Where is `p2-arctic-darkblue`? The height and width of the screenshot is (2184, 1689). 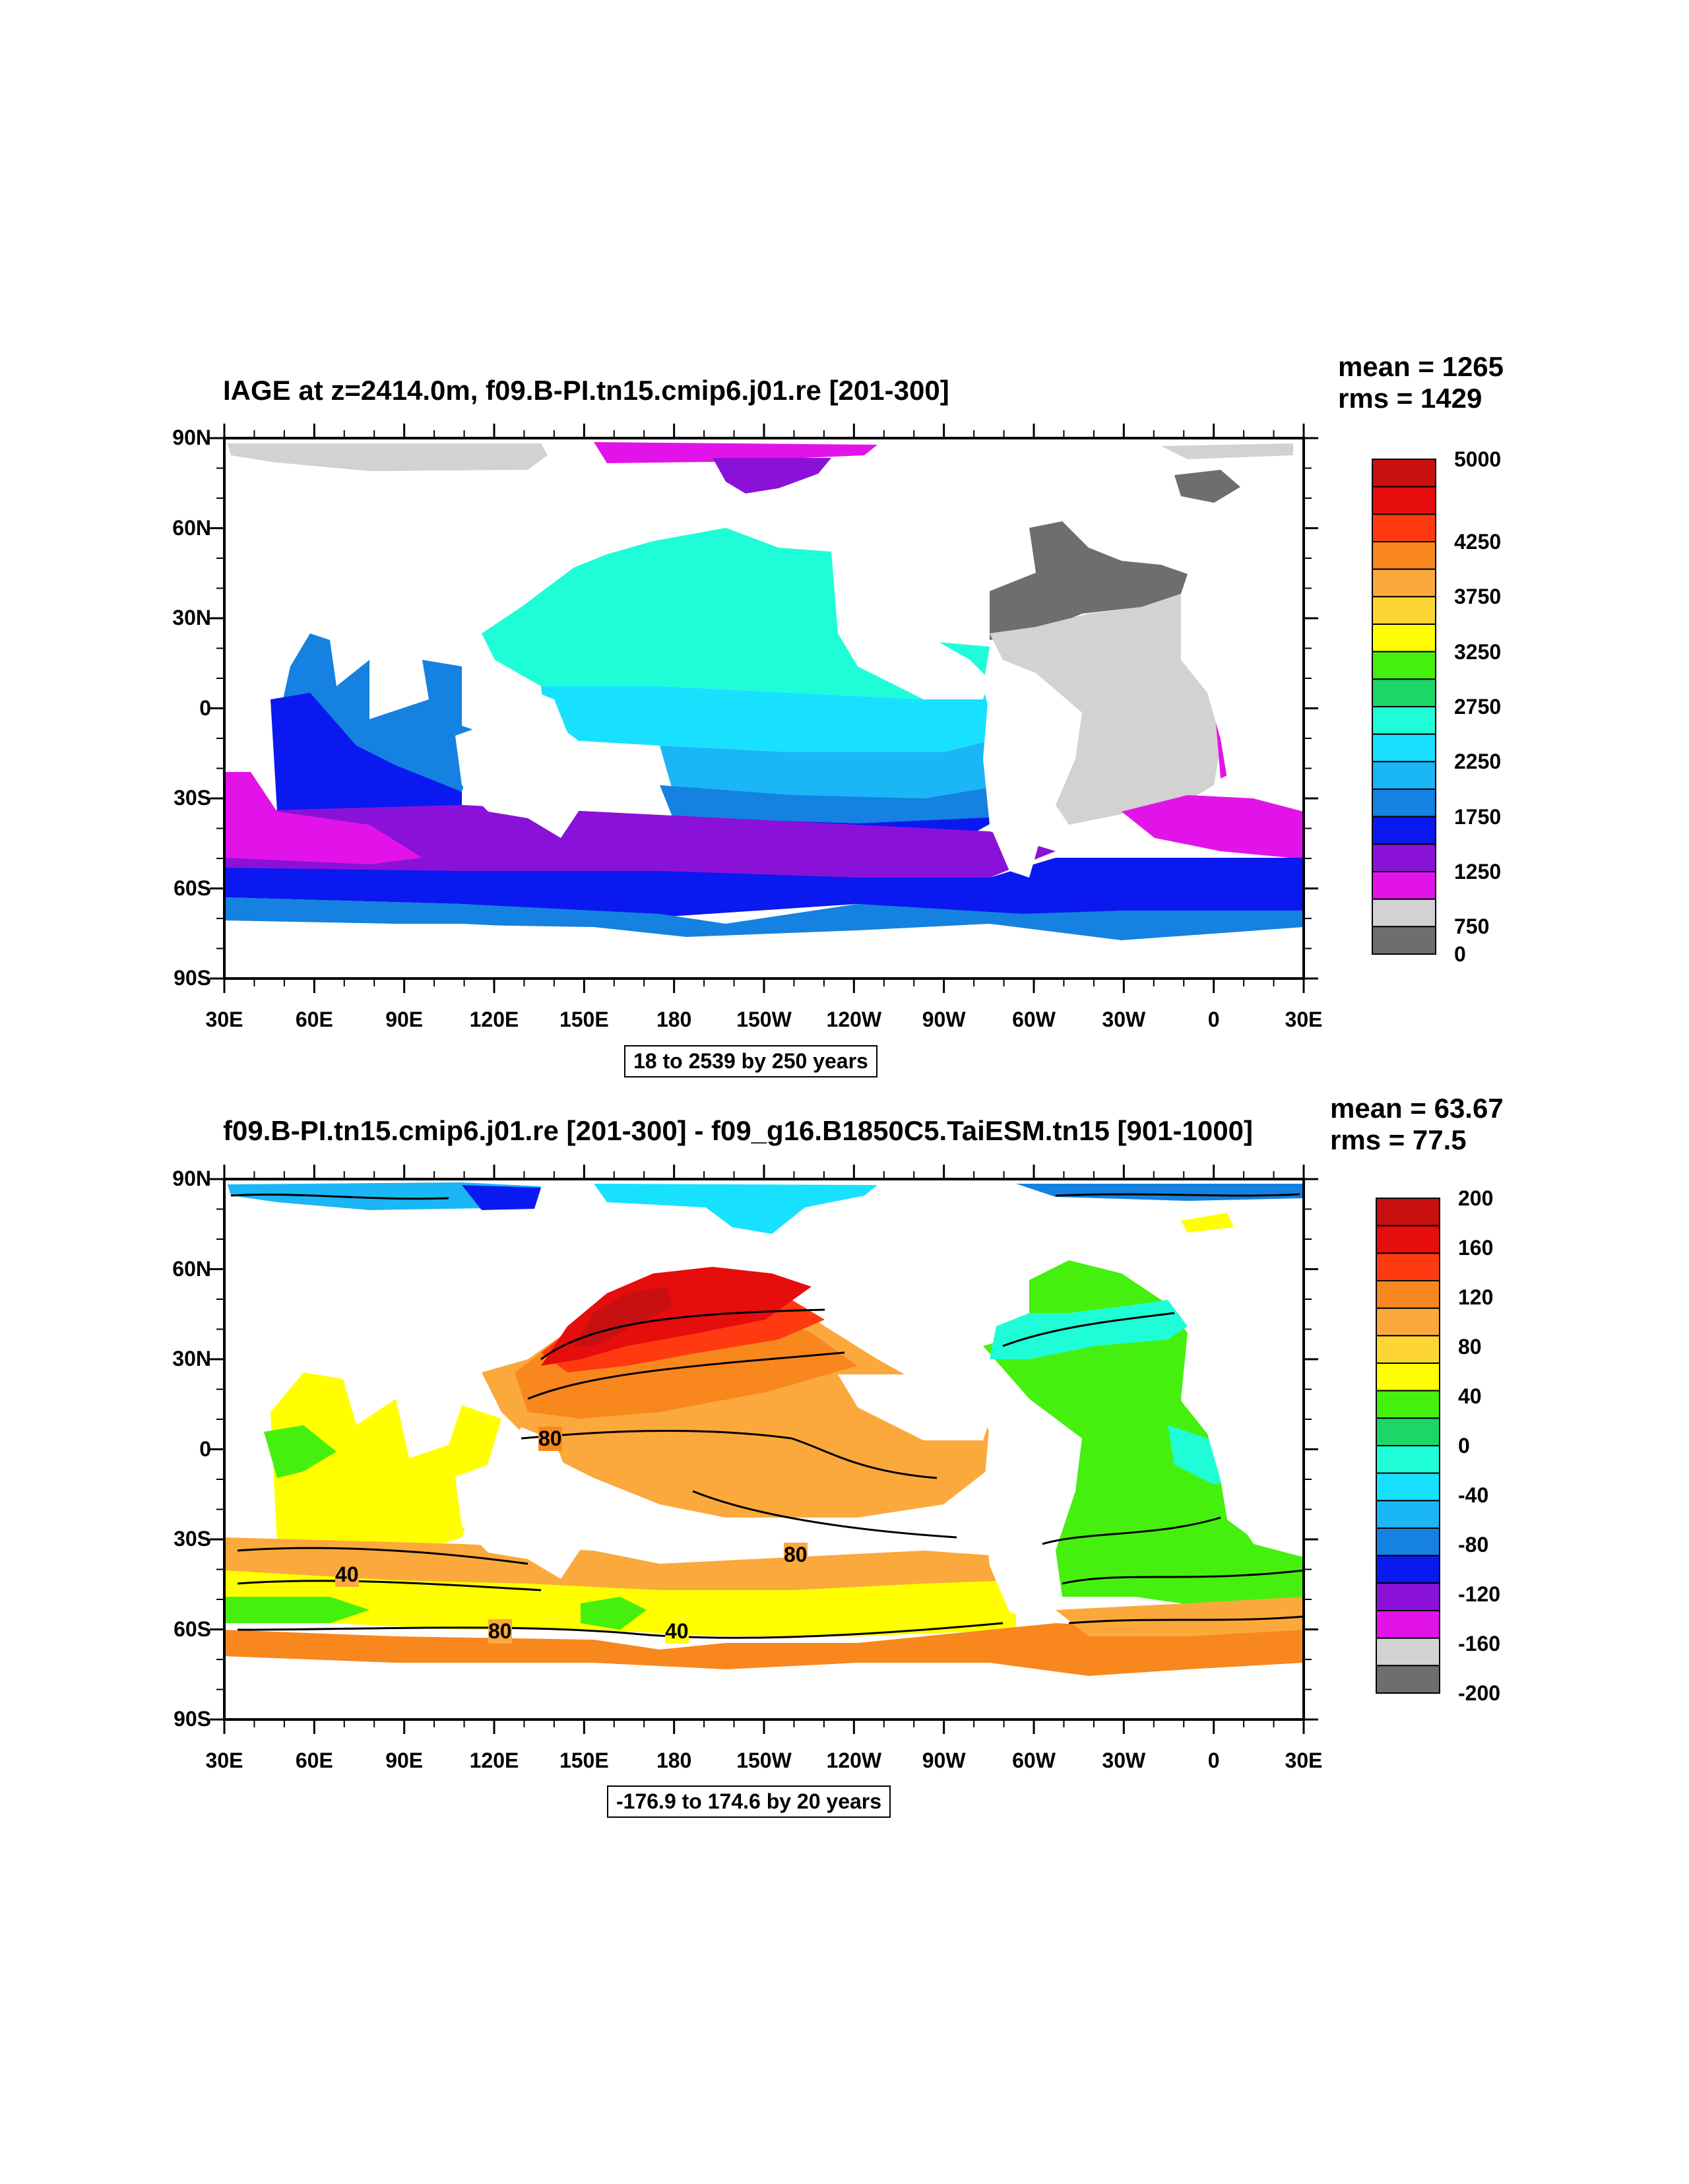
p2-arctic-darkblue is located at coordinates (501, 1197).